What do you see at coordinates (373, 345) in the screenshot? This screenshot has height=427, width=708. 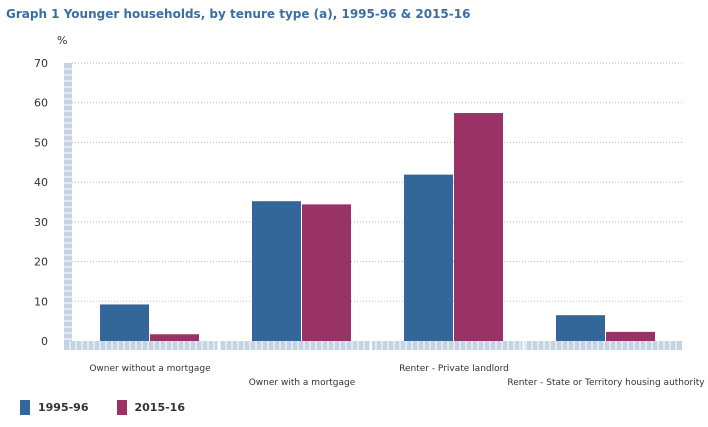 I see `x-axis-band` at bounding box center [373, 345].